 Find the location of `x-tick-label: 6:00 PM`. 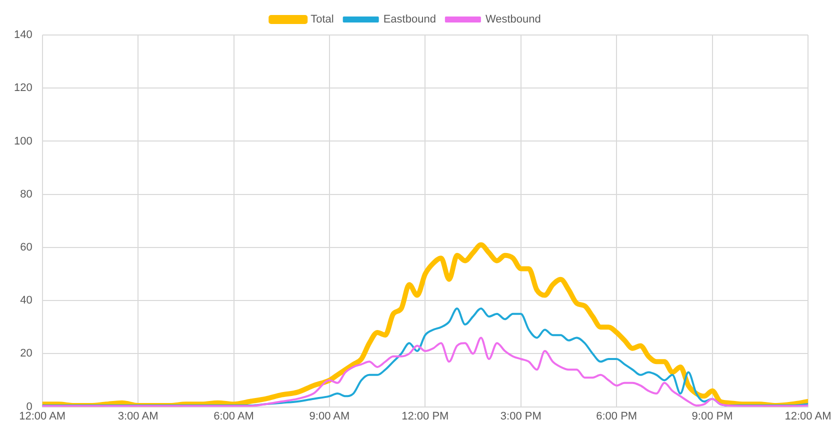

x-tick-label: 6:00 PM is located at coordinates (617, 416).